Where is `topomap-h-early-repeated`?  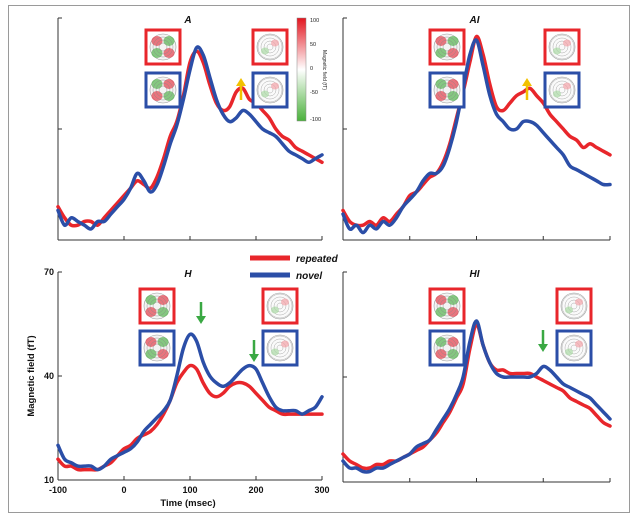 topomap-h-early-repeated is located at coordinates (157, 306).